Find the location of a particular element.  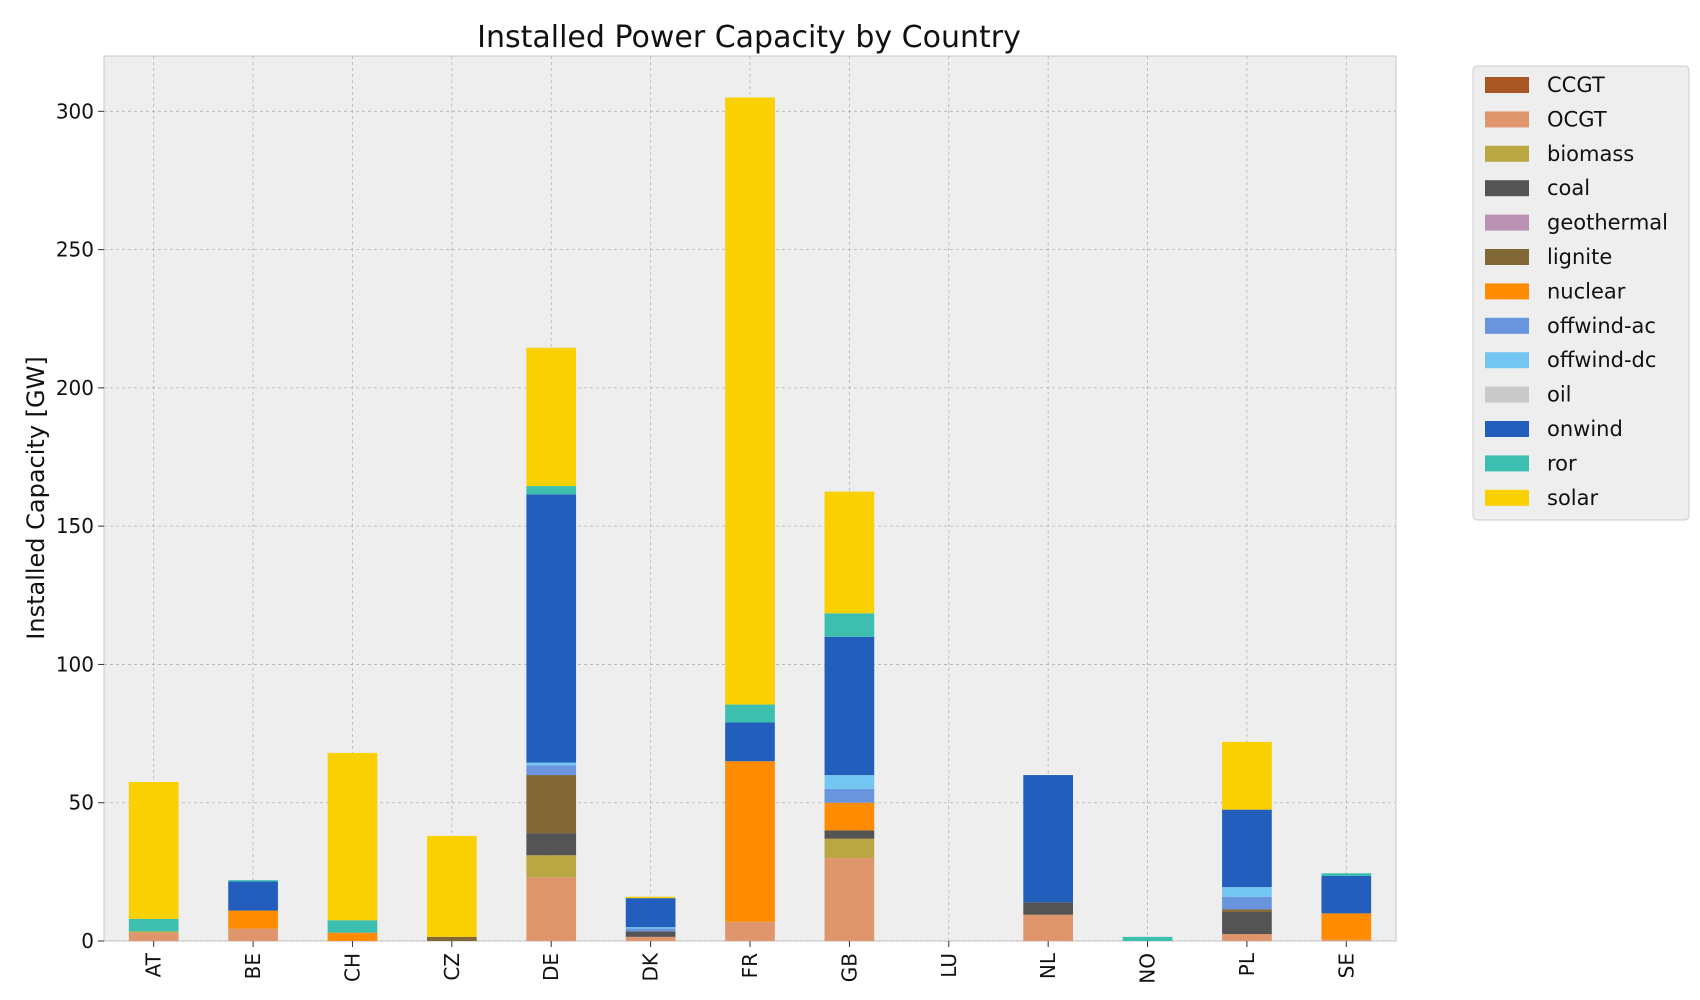

x-tick-label: SE is located at coordinates (1346, 965).